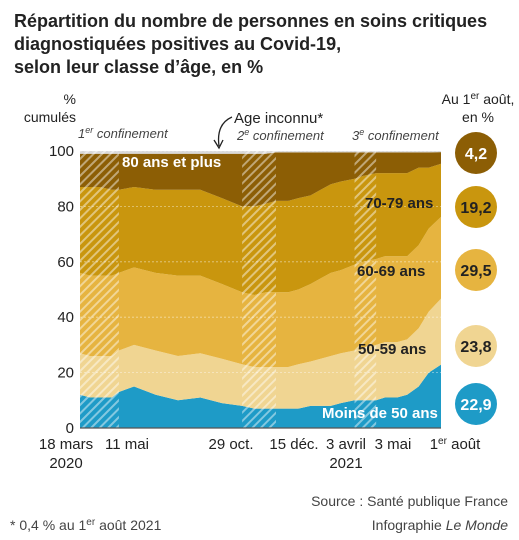 The height and width of the screenshot is (540, 519). I want to click on x-label-3-avril: 3 avril, so click(346, 444).